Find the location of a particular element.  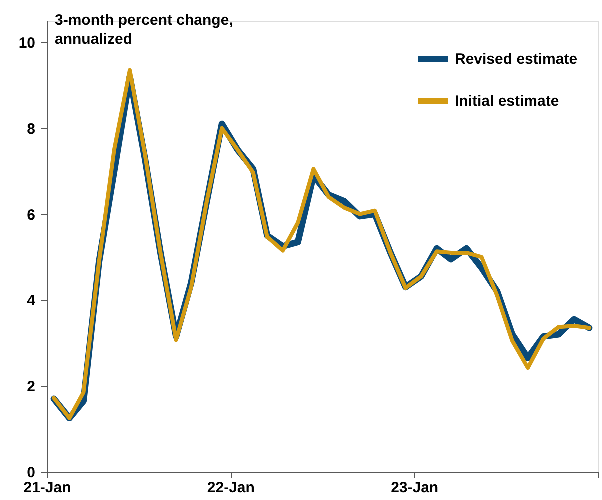

annotation: 3-month percent change, annualized is located at coordinates (144, 30).